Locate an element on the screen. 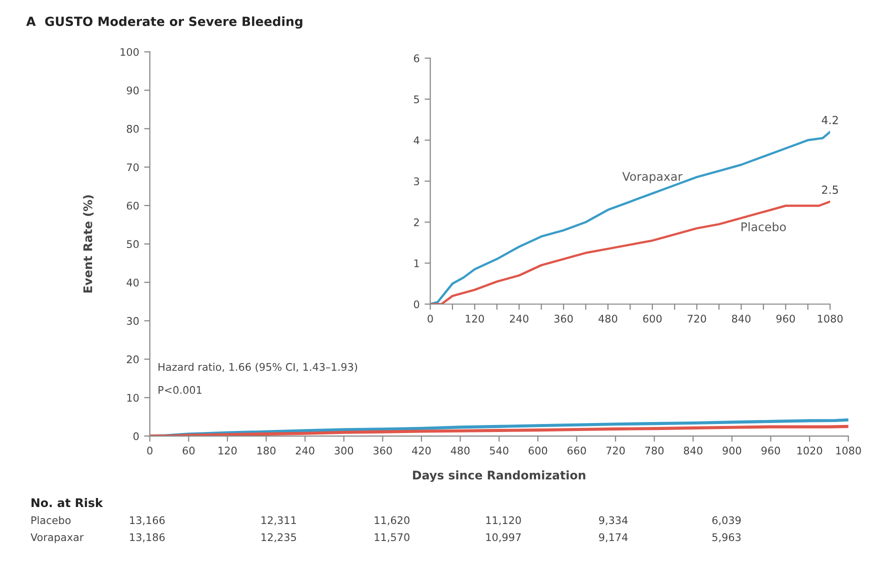  y-tick-label: 40 is located at coordinates (132, 282).